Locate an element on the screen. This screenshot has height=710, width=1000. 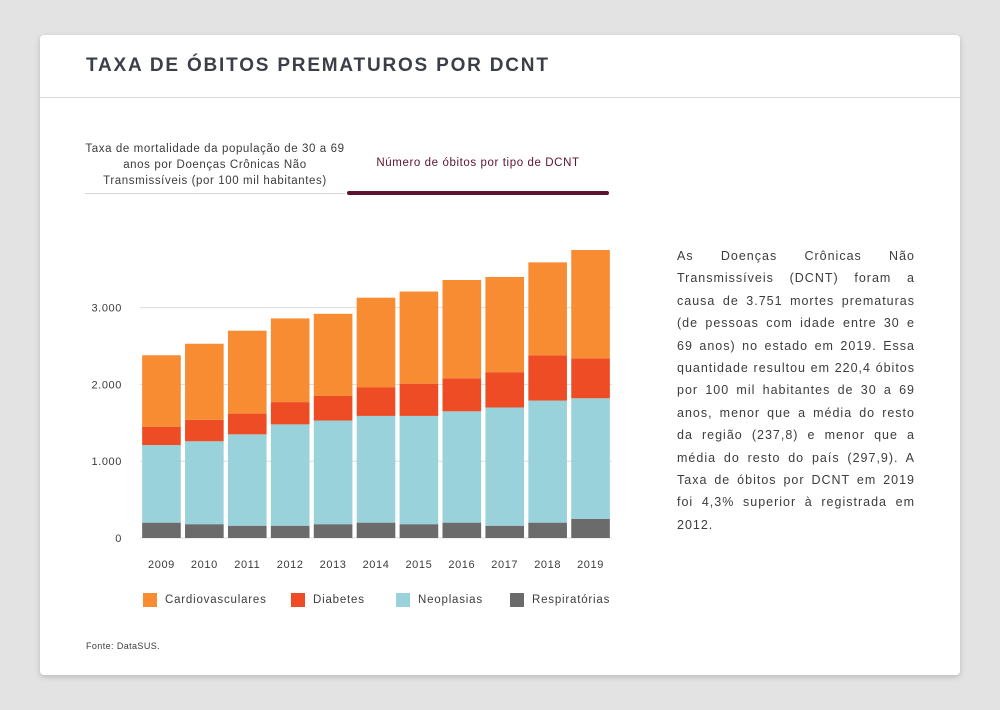
x-tick-label: 2019 is located at coordinates (590, 565).